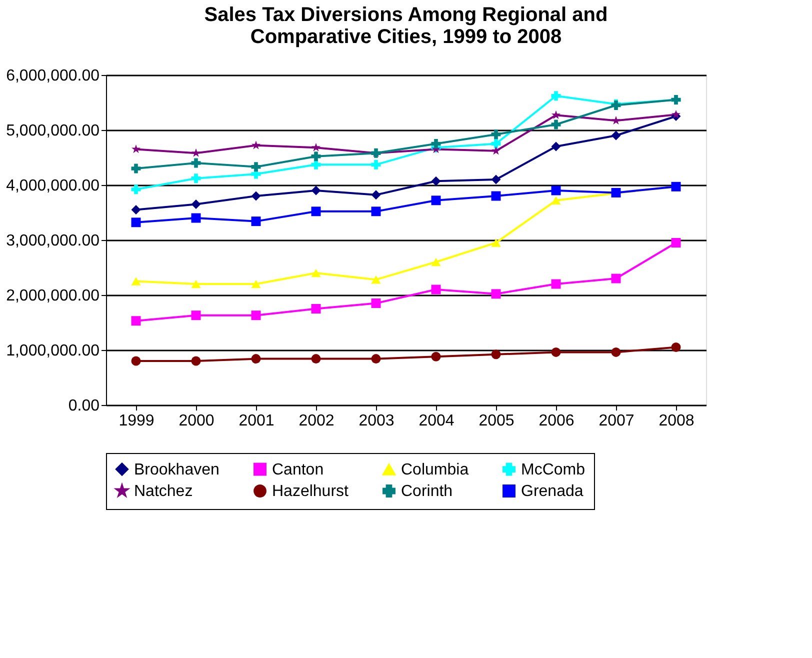 The width and height of the screenshot is (812, 658). Describe the element at coordinates (435, 470) in the screenshot. I see `legend-label: Columbia` at that location.